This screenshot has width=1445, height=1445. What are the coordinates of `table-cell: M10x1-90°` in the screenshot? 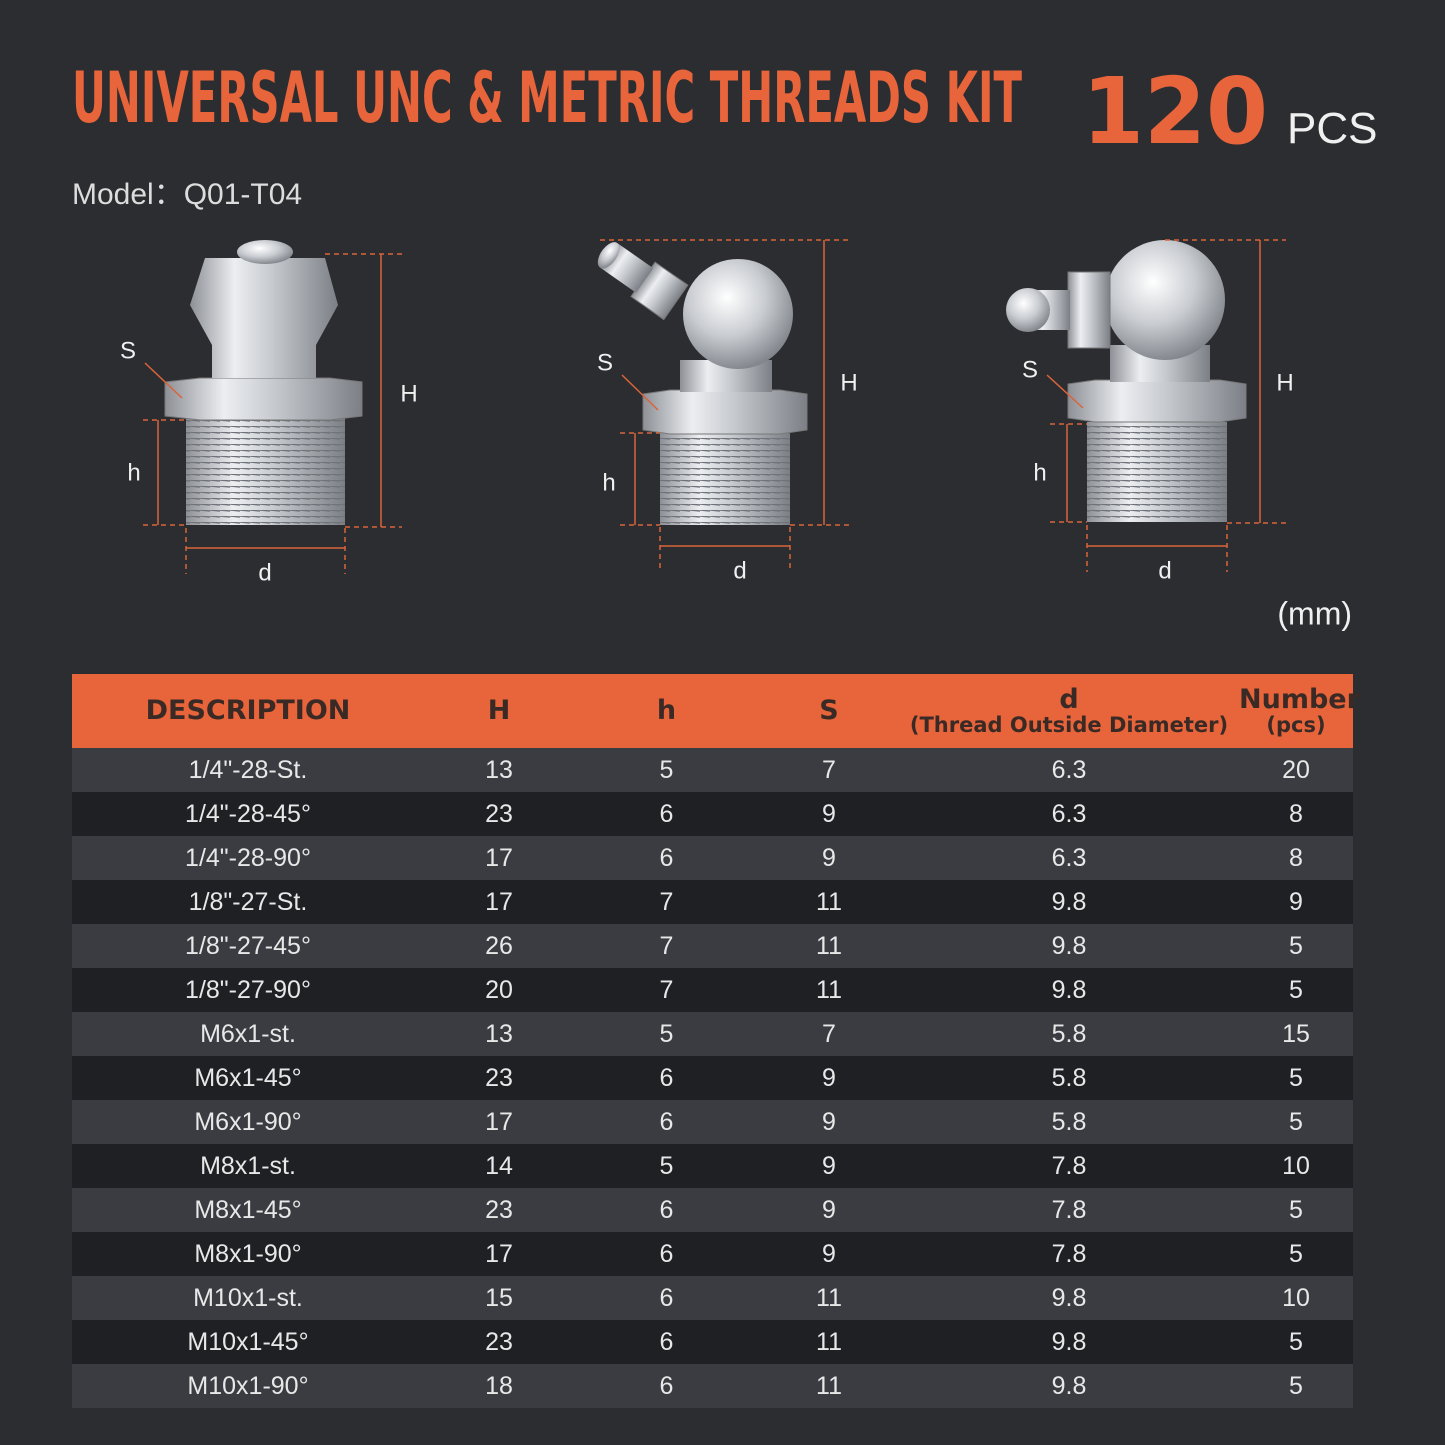 It's located at (248, 1386).